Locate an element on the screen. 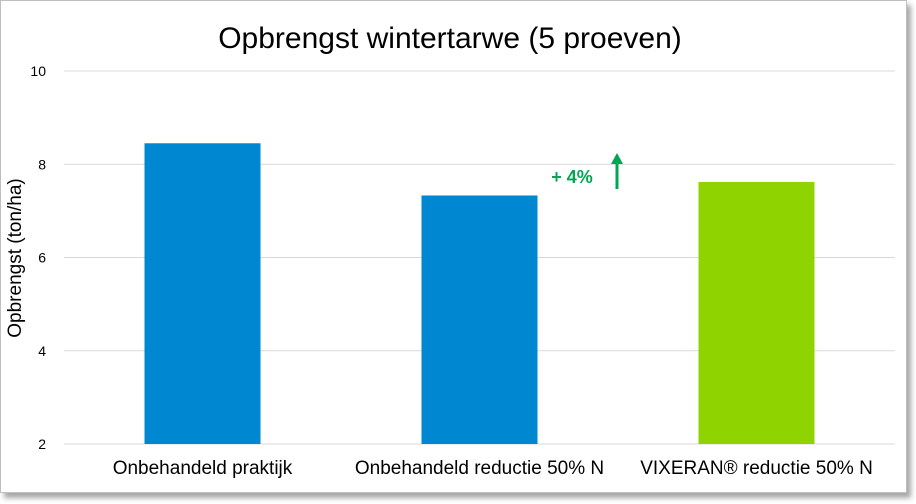  up-arrow-icon is located at coordinates (617, 171).